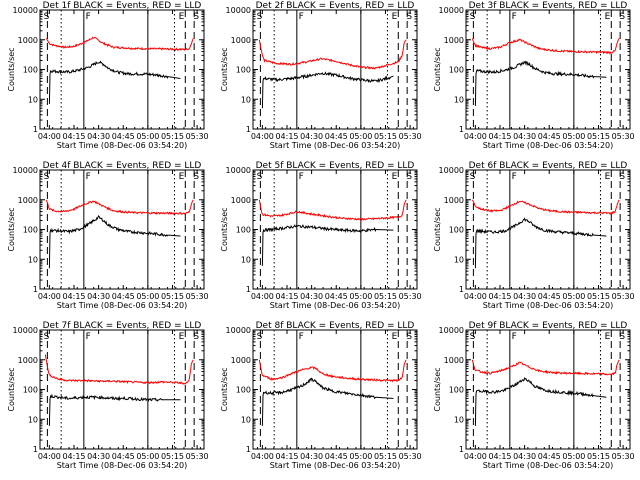 The image size is (640, 480). Describe the element at coordinates (122, 326) in the screenshot. I see `panel-title: Det 7f BLACK = Events, RED = LLD` at that location.